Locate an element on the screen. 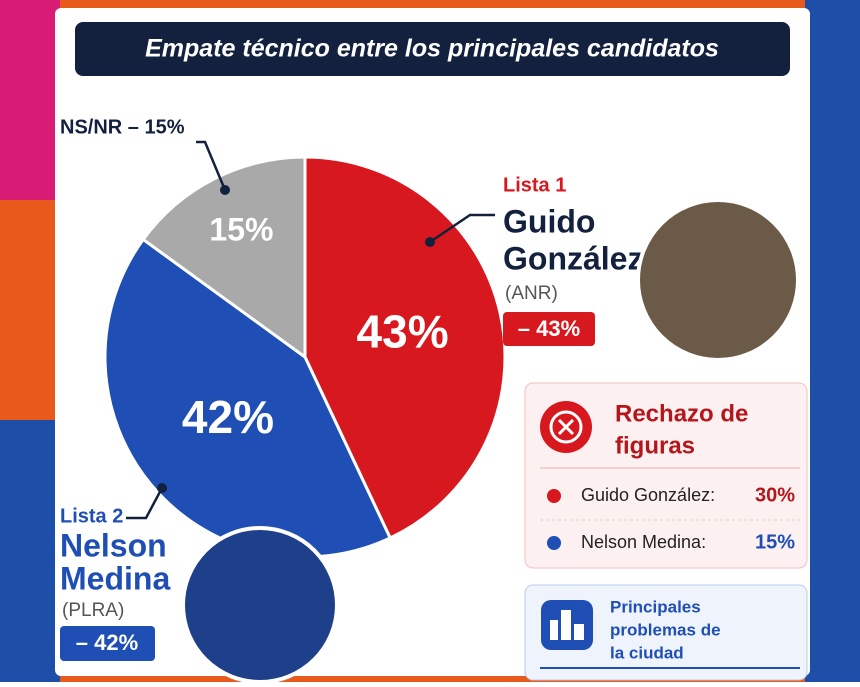 This screenshot has height=687, width=860. slice-label: 15% is located at coordinates (241, 230).